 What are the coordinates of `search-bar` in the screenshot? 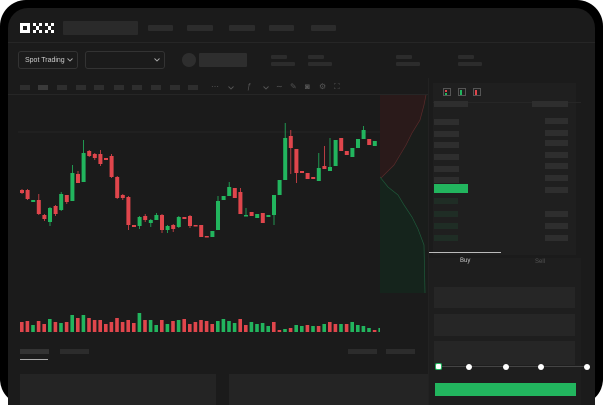 It's located at (100, 28).